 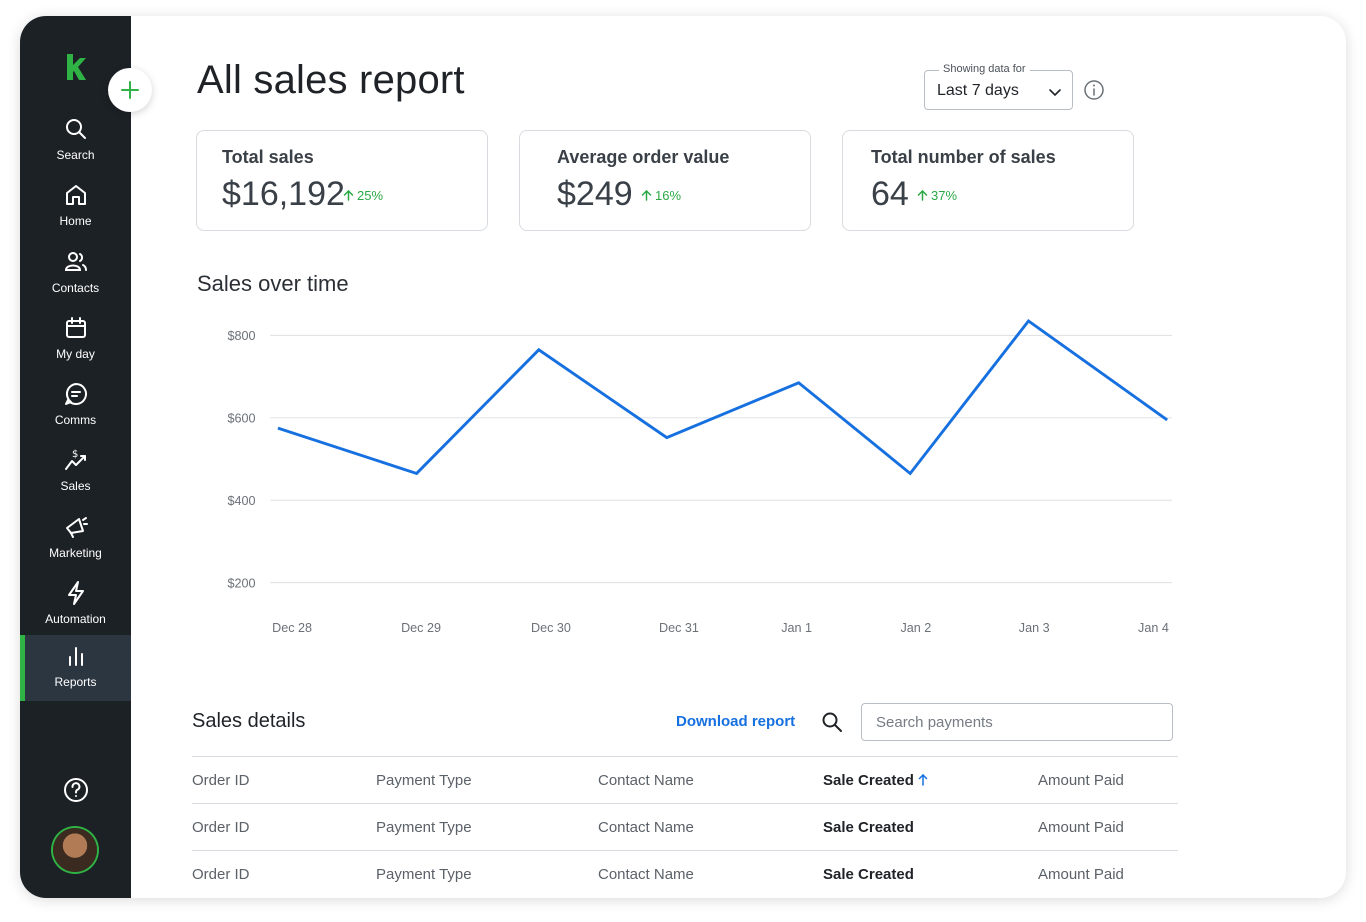 I want to click on sidebar-item-automation: Automation, so click(x=75, y=605).